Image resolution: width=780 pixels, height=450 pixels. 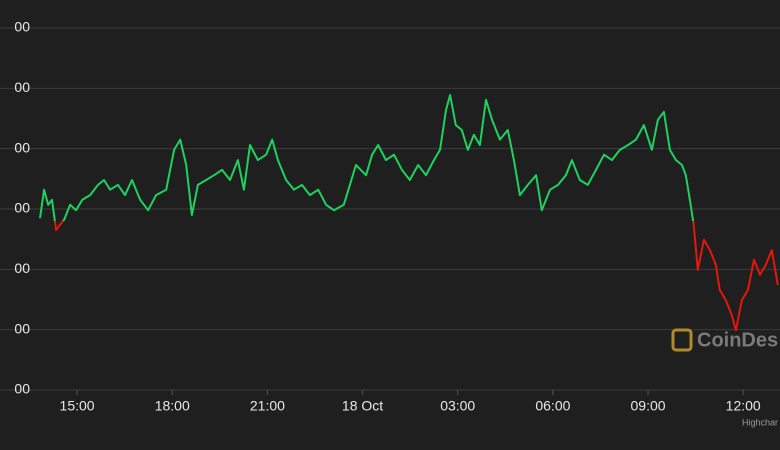 I want to click on x-tick-label: 18:00, so click(x=172, y=406).